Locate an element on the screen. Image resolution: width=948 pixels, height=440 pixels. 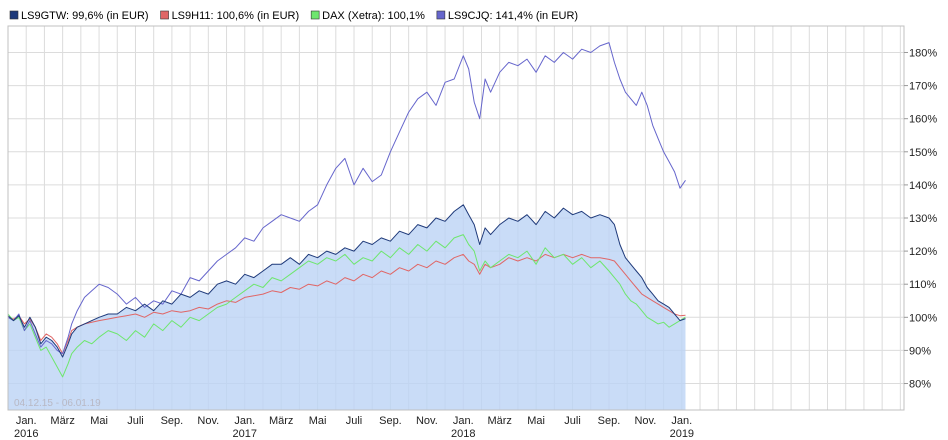
legend-item-dax-xetra: DAX (Xetra): 100,1% is located at coordinates (367, 16).